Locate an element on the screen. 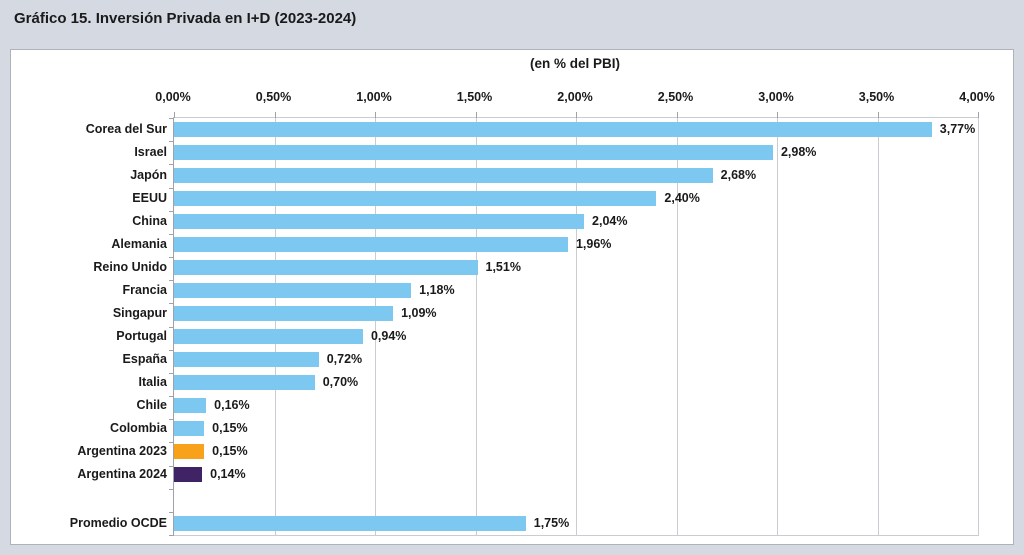 This screenshot has width=1024, height=555. bar-row: Alemania 1,96% is located at coordinates (544, 244).